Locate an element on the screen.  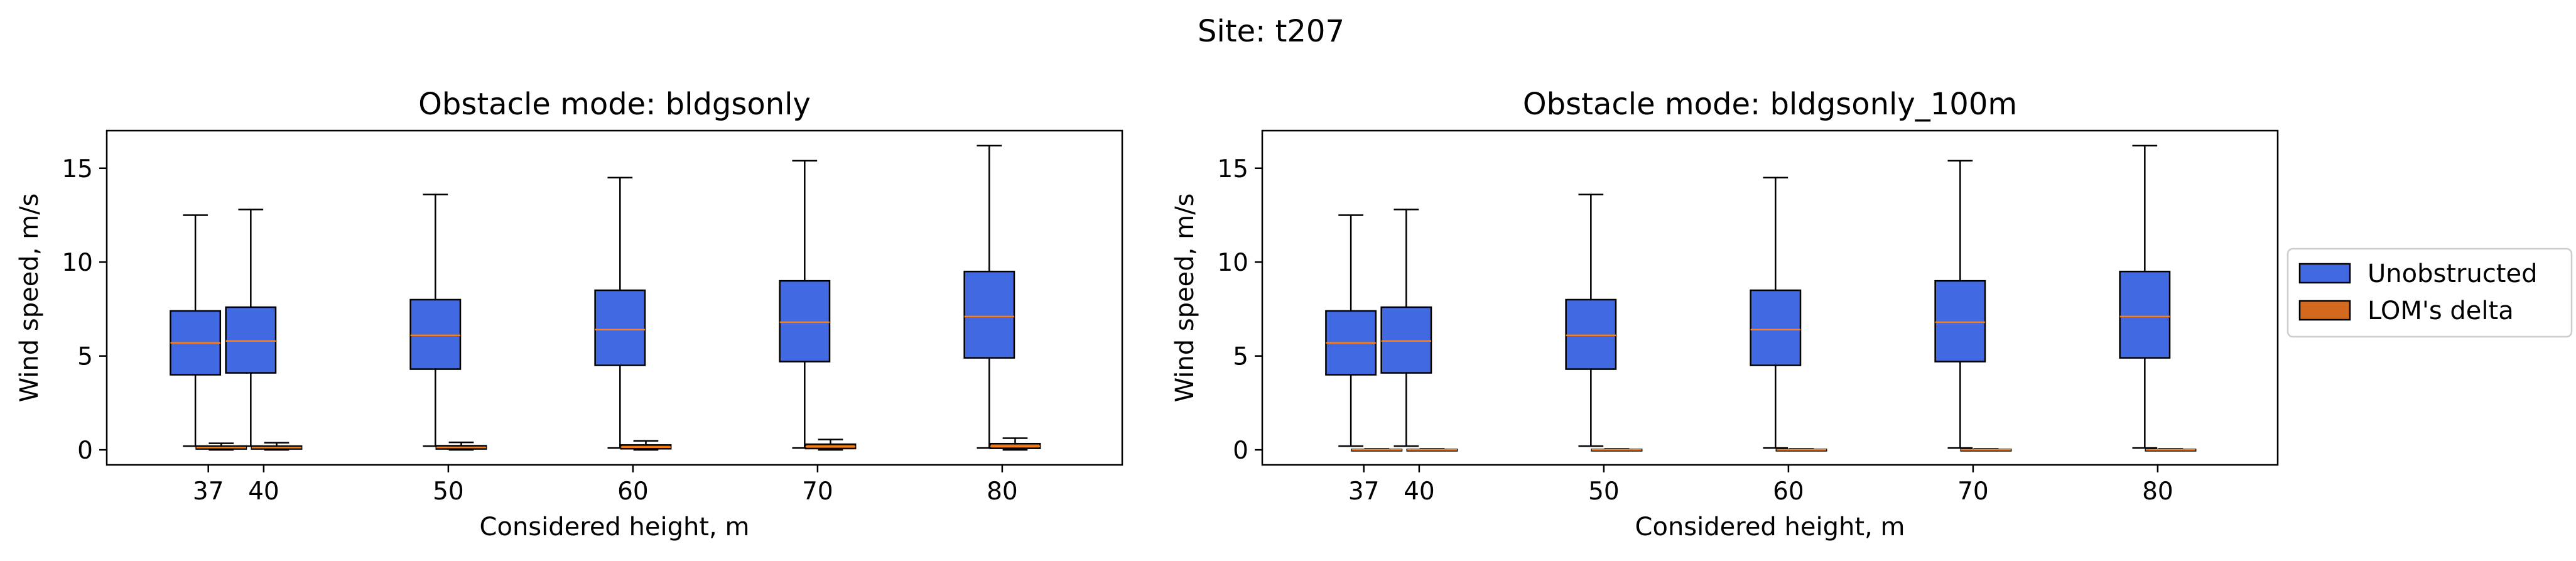
subplot-0-x-tick-label: 37 is located at coordinates (208, 492).